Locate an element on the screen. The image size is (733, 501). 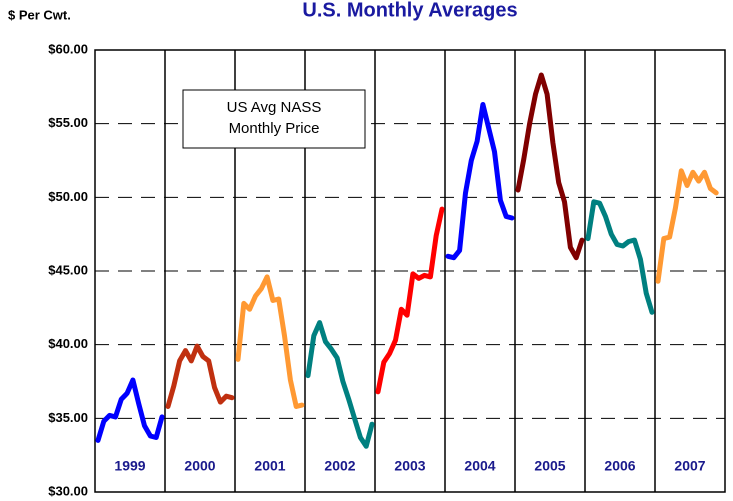
annotation: US Avg NASS is located at coordinates (274, 107).